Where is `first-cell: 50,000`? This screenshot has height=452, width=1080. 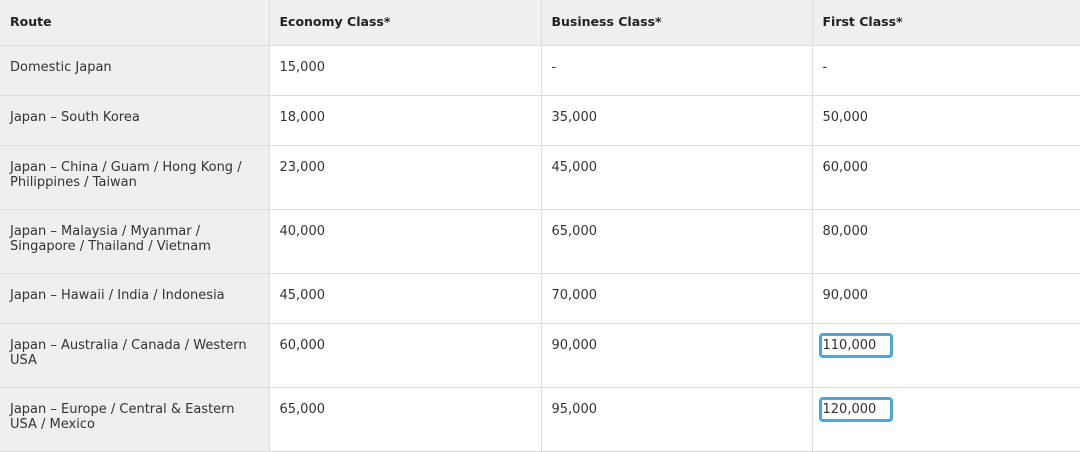 first-cell: 50,000 is located at coordinates (945, 120).